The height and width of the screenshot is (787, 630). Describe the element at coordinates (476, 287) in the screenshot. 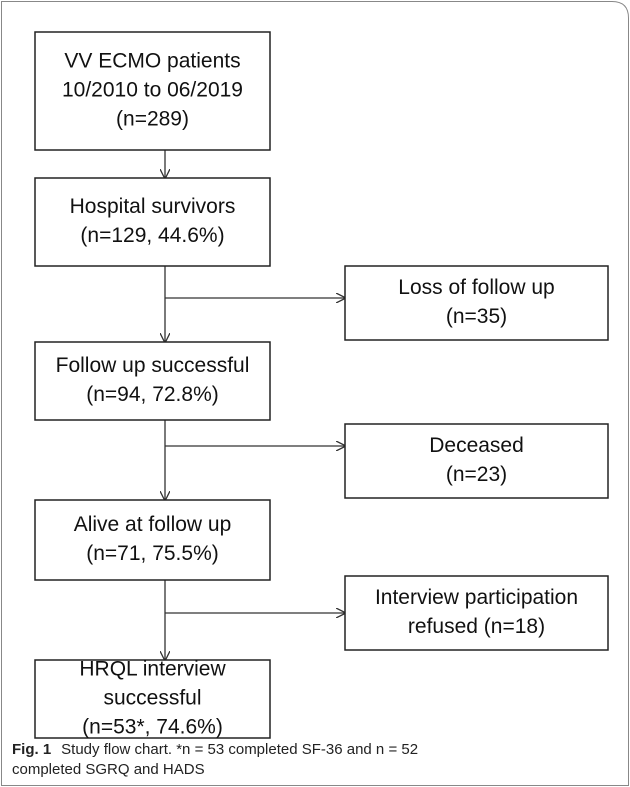

I see `node-label: Loss of follow up` at that location.